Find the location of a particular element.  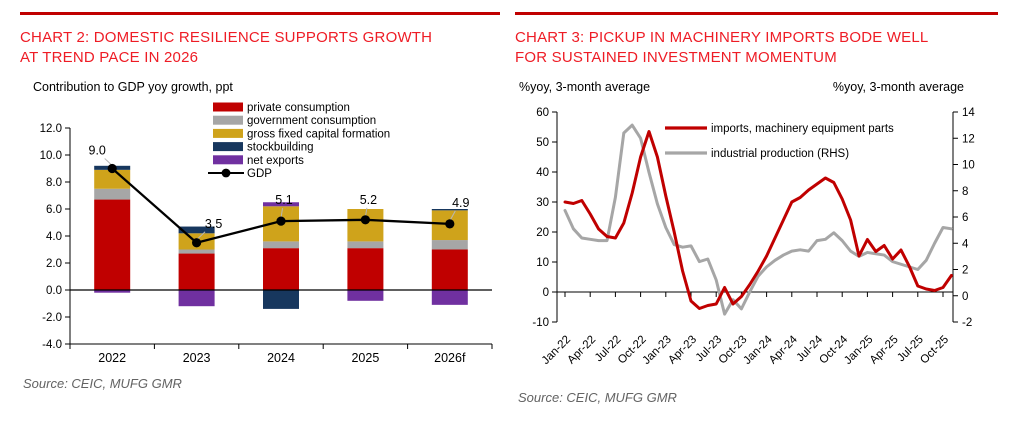

svg-text: 0.0 is located at coordinates (54, 291).